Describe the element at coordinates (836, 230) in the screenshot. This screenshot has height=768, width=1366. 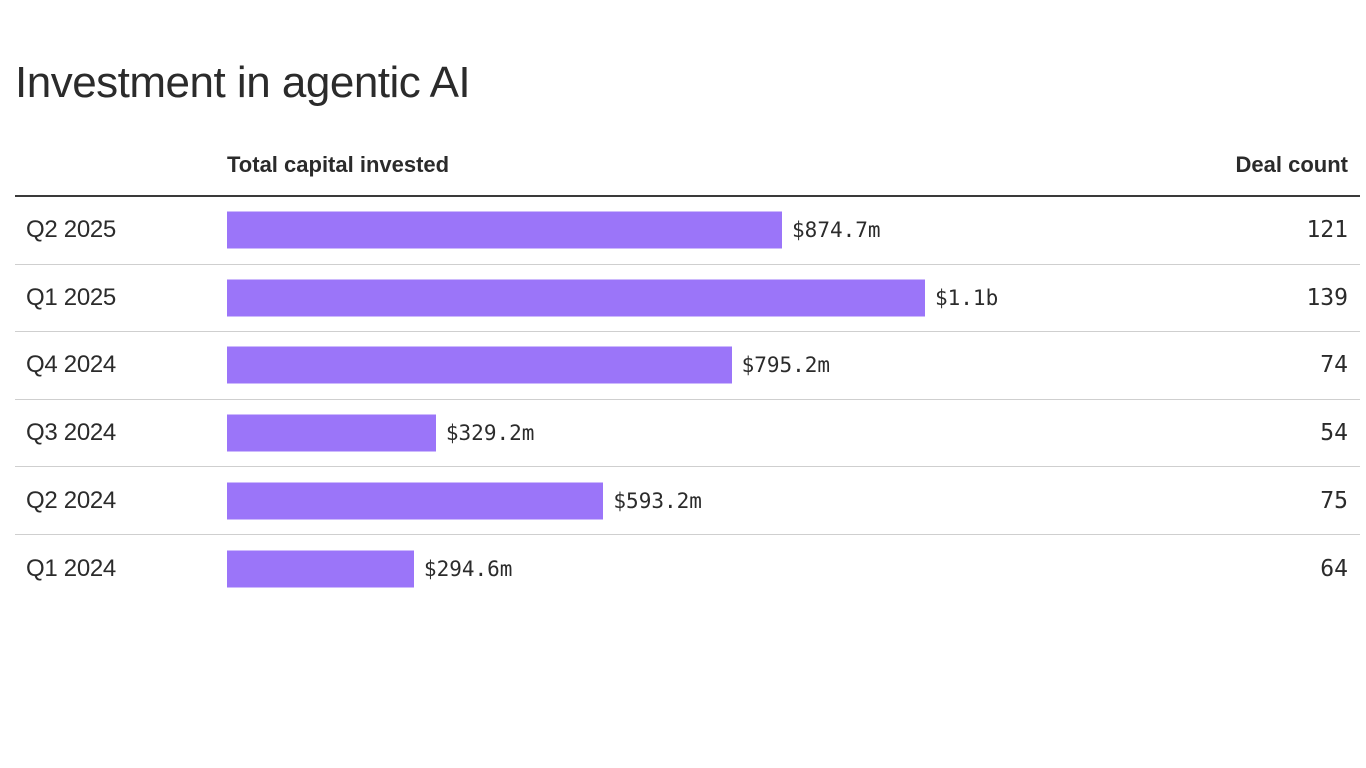
I see `capital-value-label: $874.7m` at that location.